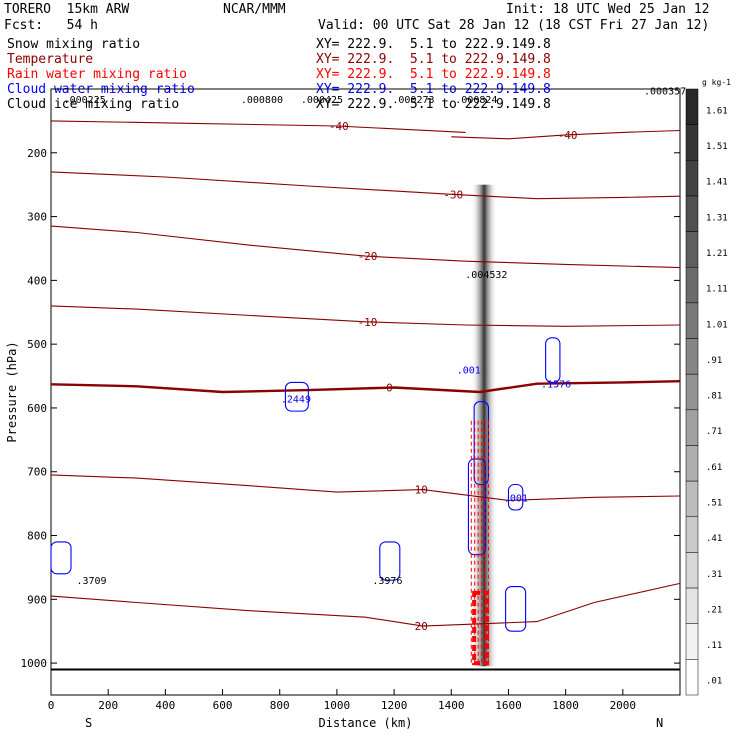 The width and height of the screenshot is (740, 740). What do you see at coordinates (714, 468) in the screenshot?
I see `colorbar-label: .61` at bounding box center [714, 468].